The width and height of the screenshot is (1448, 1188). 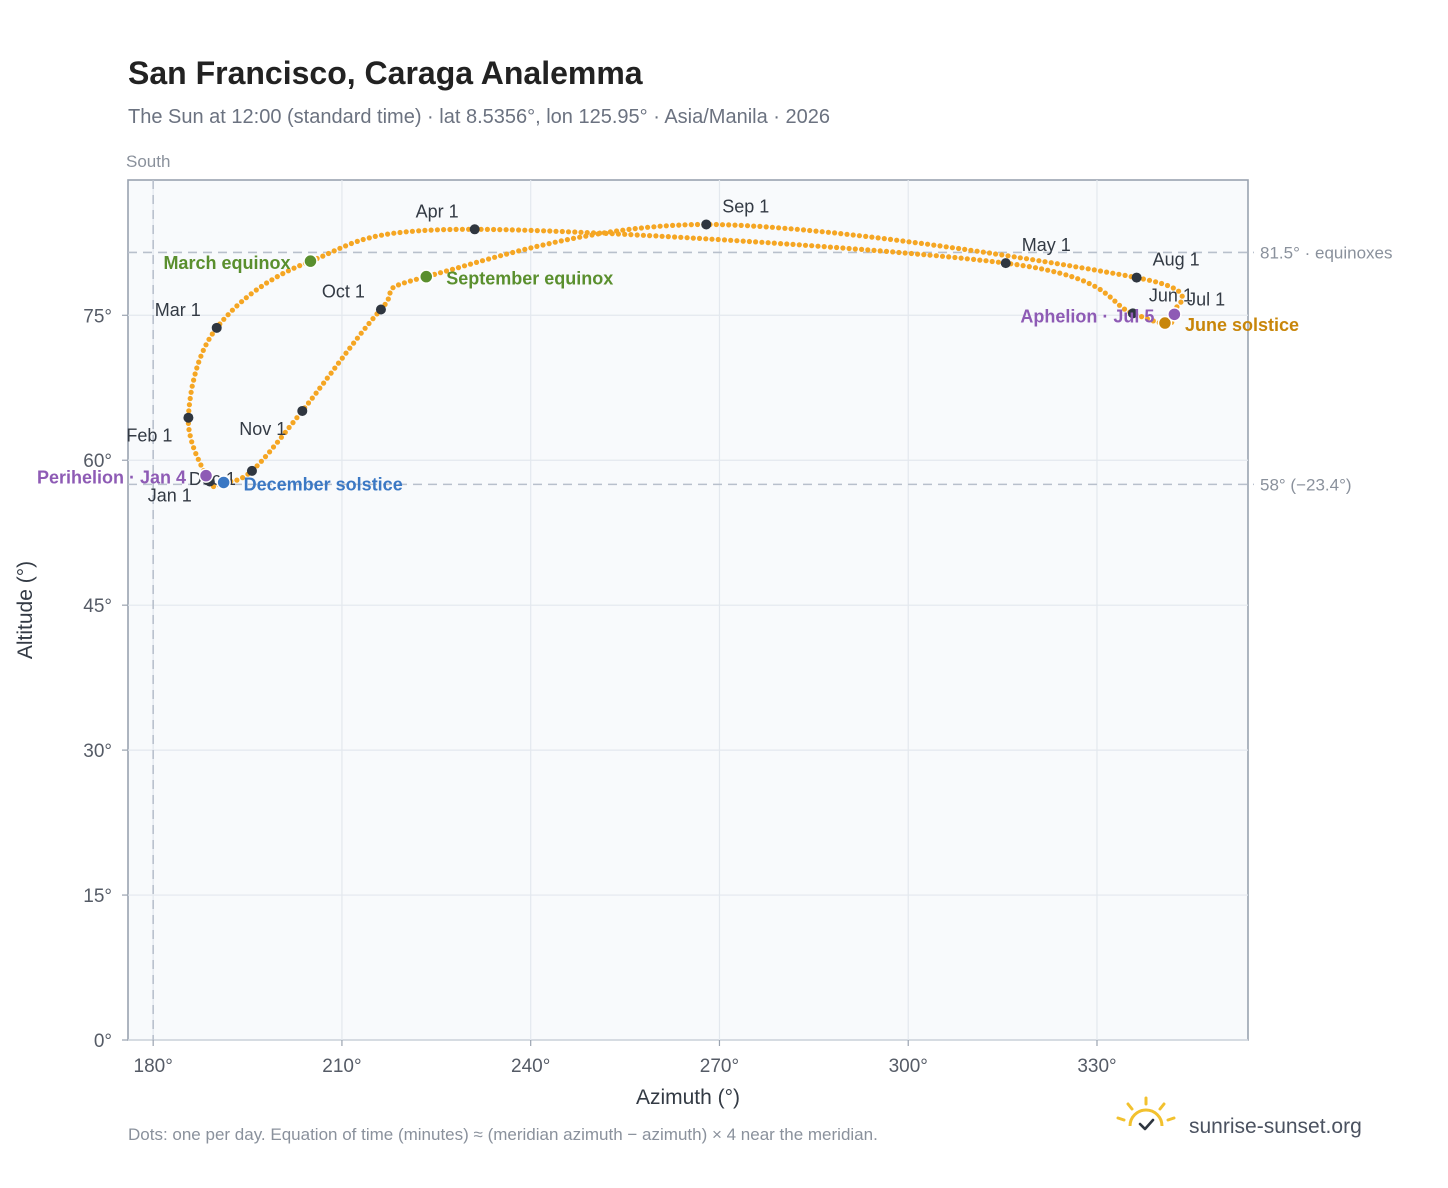 I want to click on month-label: Sep 1, so click(x=745, y=206).